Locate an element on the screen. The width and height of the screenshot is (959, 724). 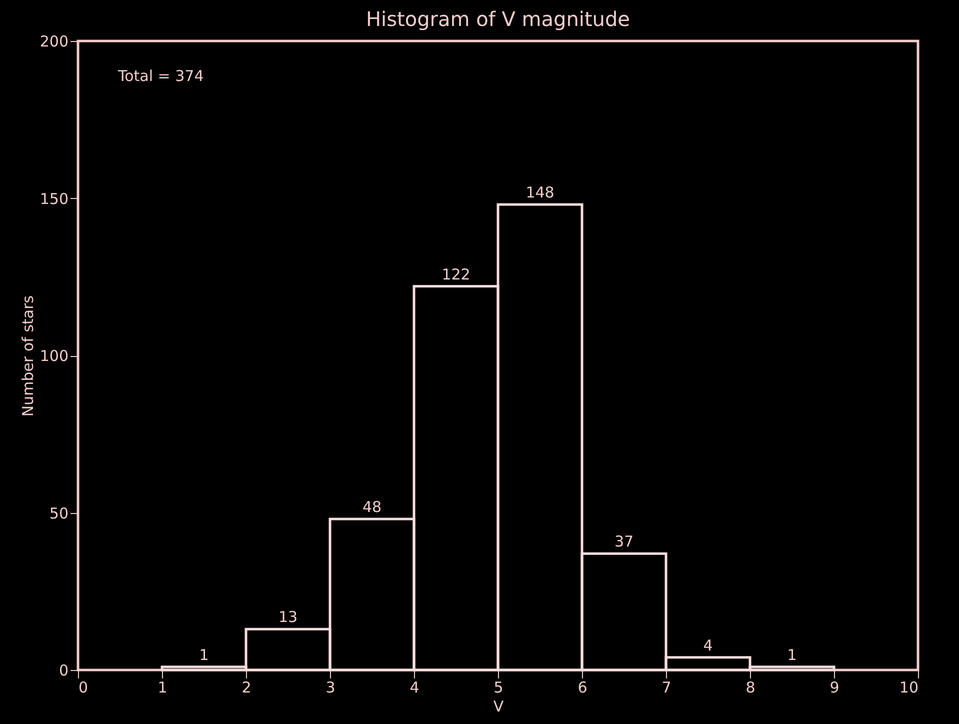
x-tick-label: 10 is located at coordinates (908, 687).